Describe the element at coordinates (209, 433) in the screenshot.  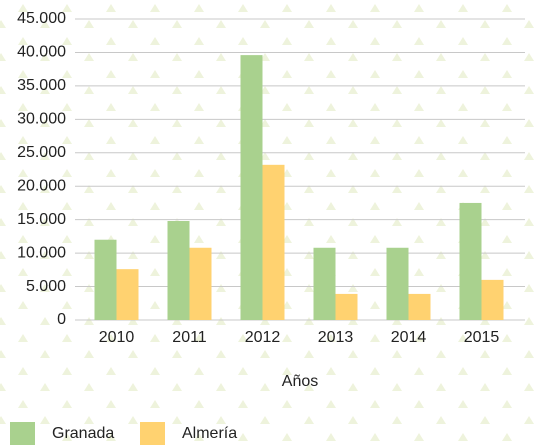
I see `legend-label: Almería` at that location.